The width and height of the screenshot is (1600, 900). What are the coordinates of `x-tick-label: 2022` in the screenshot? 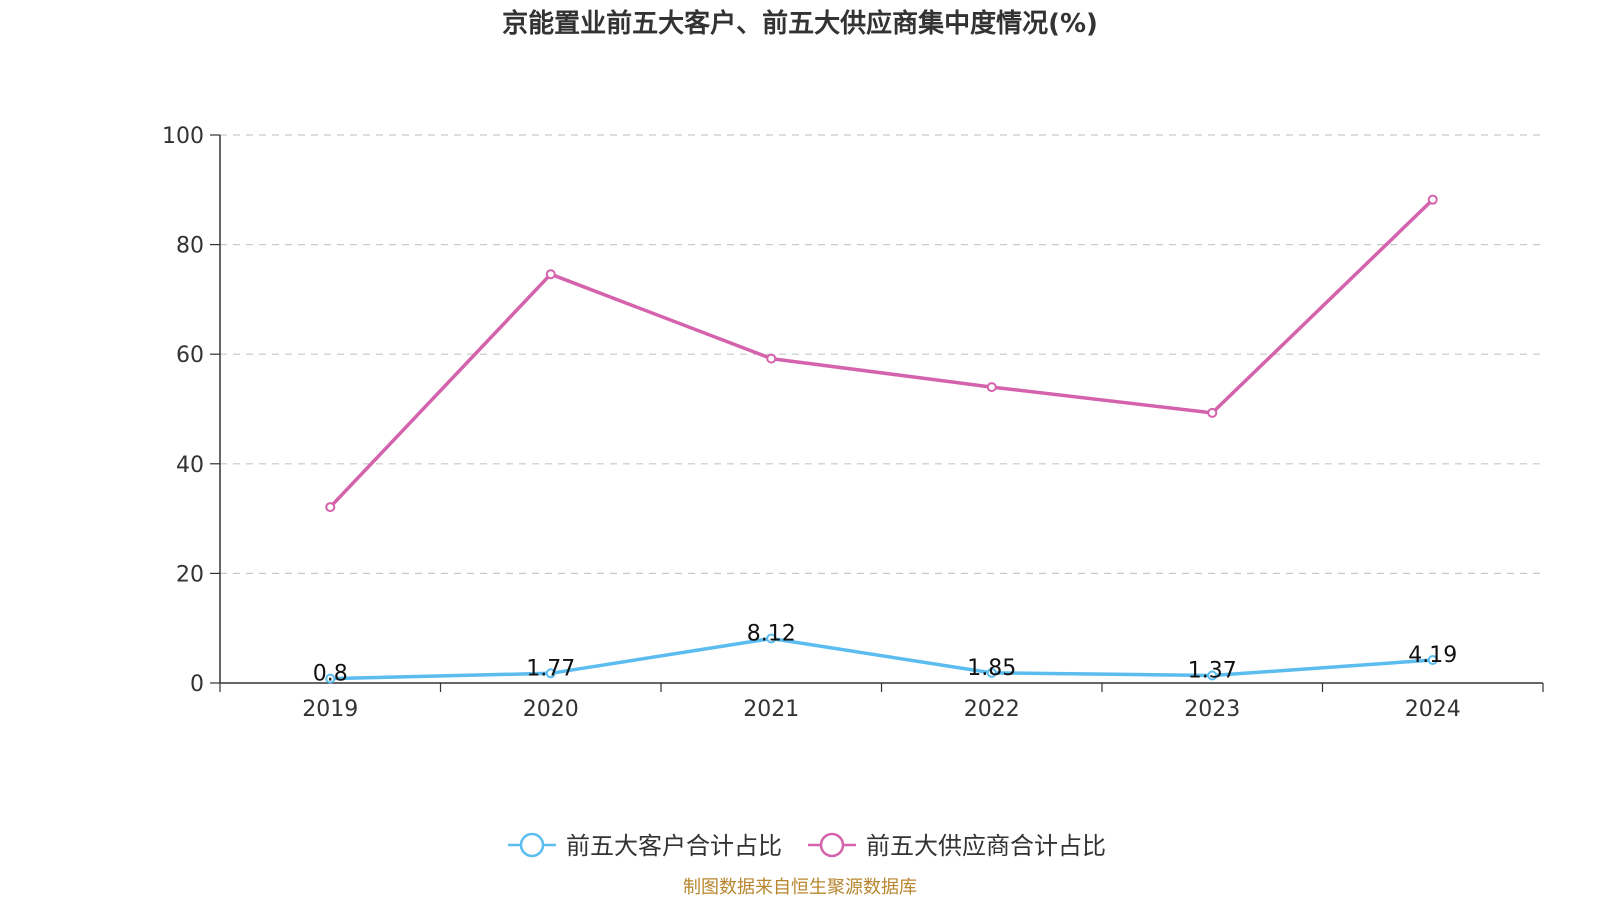 It's located at (992, 709).